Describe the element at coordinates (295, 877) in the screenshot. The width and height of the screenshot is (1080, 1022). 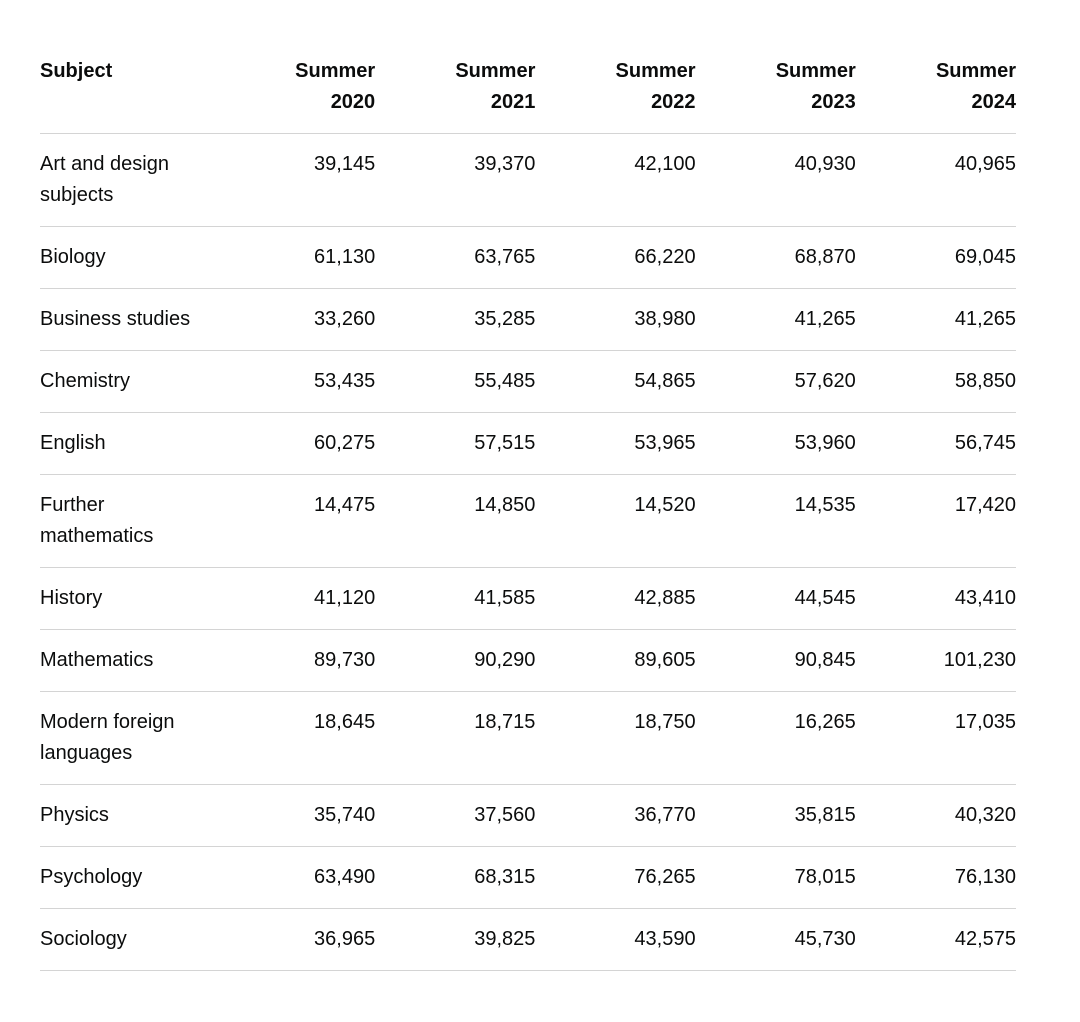
I see `entry-count-cell: 63,490` at that location.